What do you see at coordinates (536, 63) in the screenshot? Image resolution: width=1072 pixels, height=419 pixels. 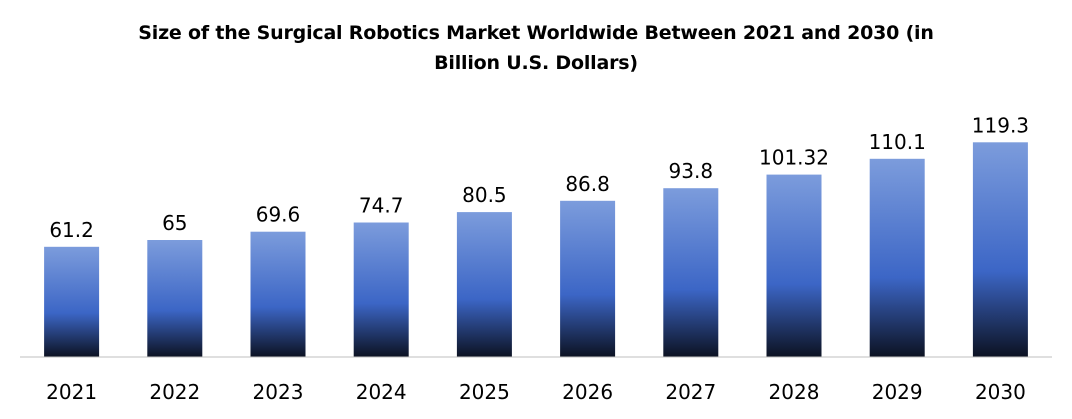 I see `chart-title-line-2: Billion U.S. Dollars)` at bounding box center [536, 63].